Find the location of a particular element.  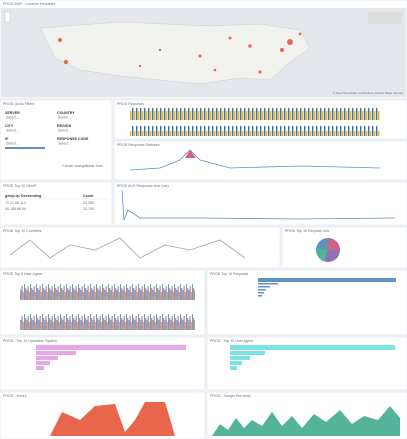

panel-title: PROD Response Statuses is located at coordinates (138, 145).